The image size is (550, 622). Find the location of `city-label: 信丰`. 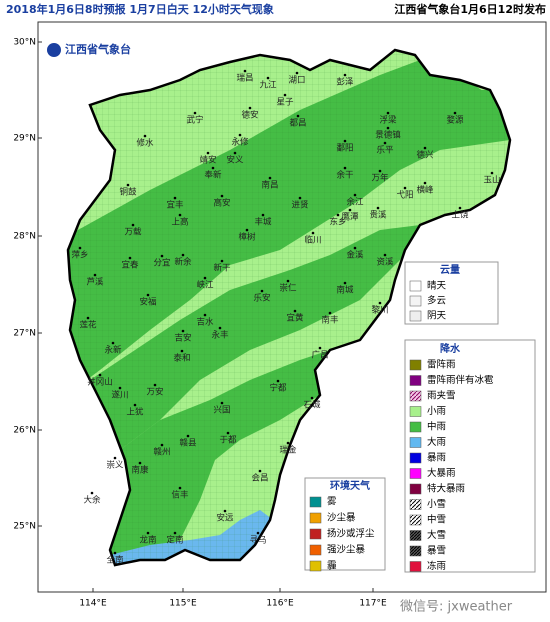

city-label: 信丰 is located at coordinates (180, 495).